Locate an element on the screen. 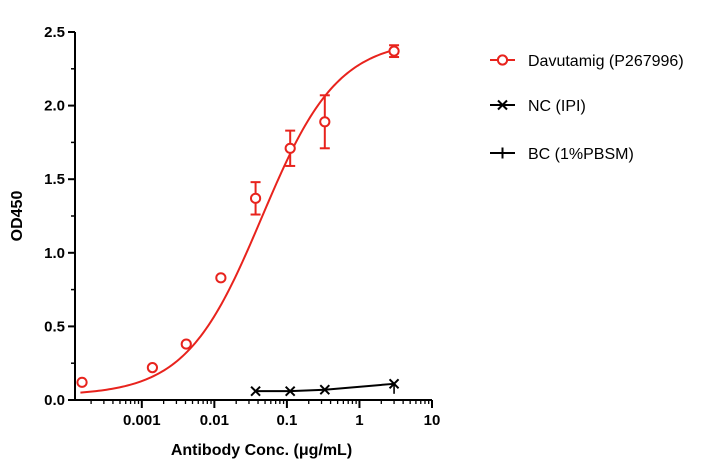 Image resolution: width=720 pixels, height=472 pixels. y-tick-label: 0.5 is located at coordinates (54, 326).